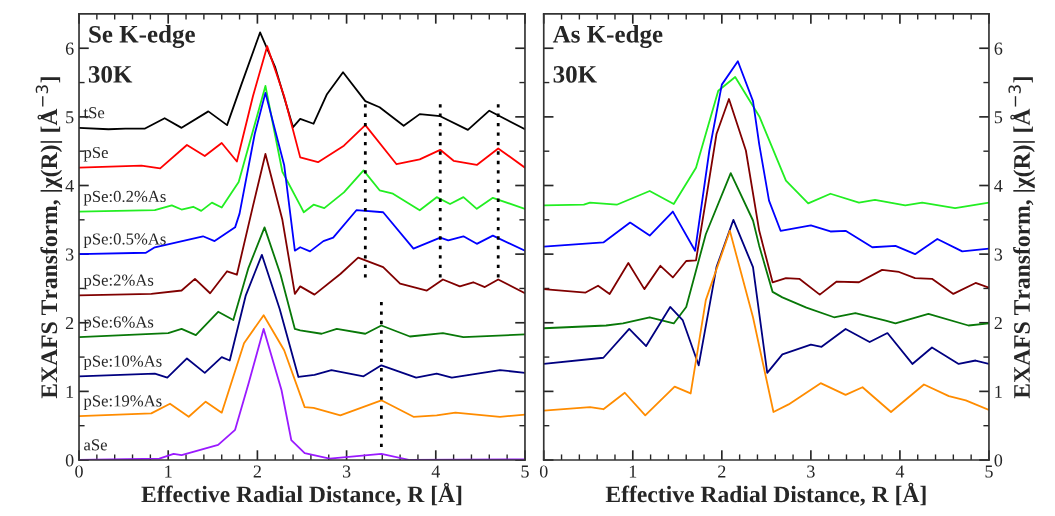 The image size is (1055, 516). I want to click on y-tick-label: 0, so click(69, 460).